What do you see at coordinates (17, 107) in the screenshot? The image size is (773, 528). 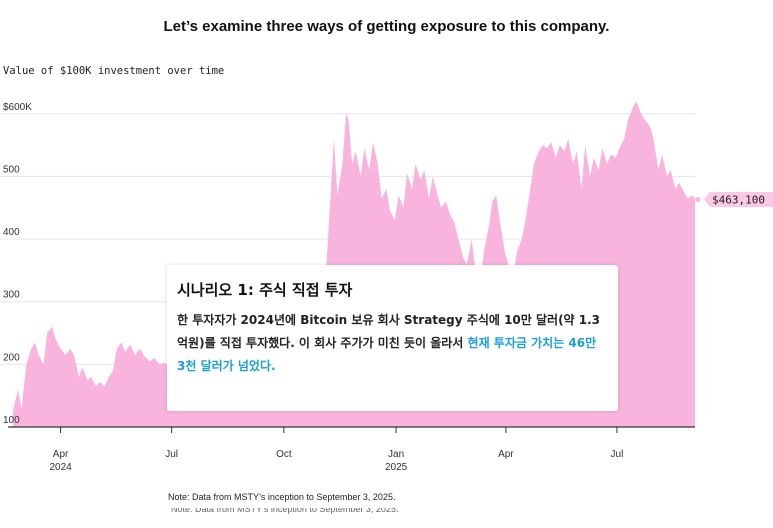 I see `y-tick-label: $600K` at bounding box center [17, 107].